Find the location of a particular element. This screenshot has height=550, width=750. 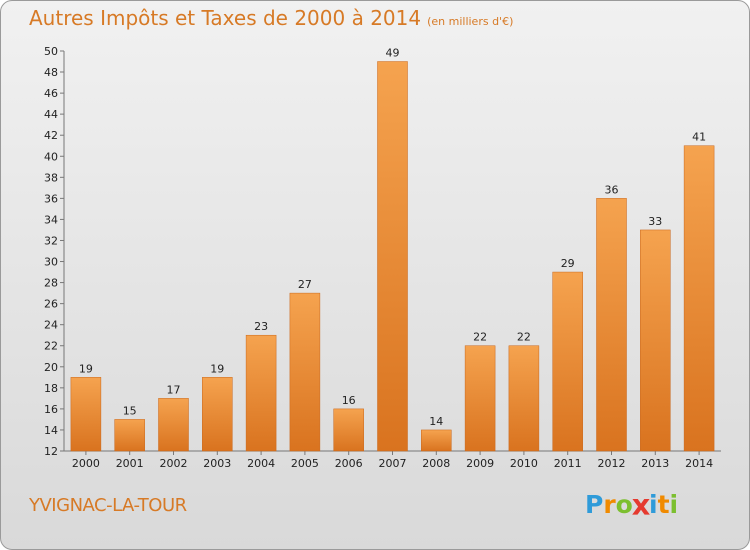

y-tick-label: 30 is located at coordinates (51, 262).